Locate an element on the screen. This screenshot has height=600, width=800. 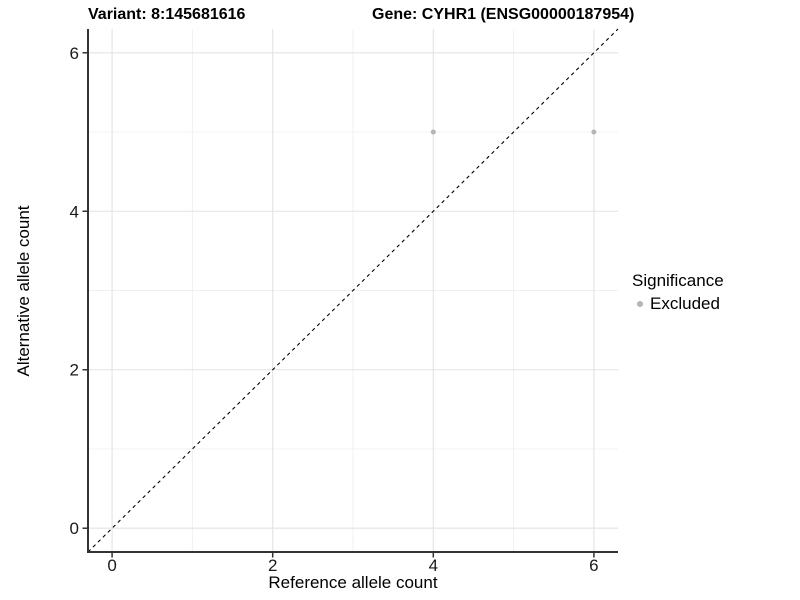
plot-title-gene: Gene: CYHR1 (ENSG00000187954) is located at coordinates (503, 14).